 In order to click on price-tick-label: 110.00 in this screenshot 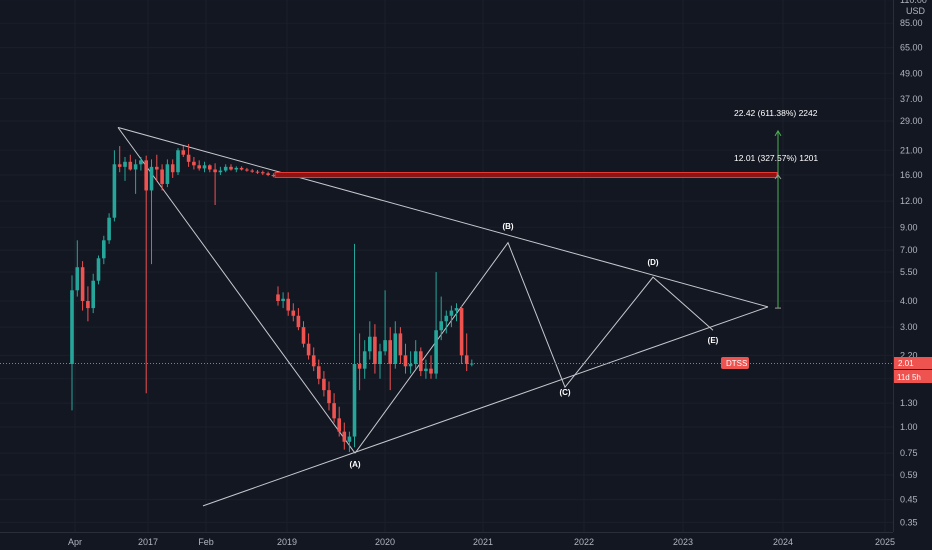, I will do `click(913, 2)`.